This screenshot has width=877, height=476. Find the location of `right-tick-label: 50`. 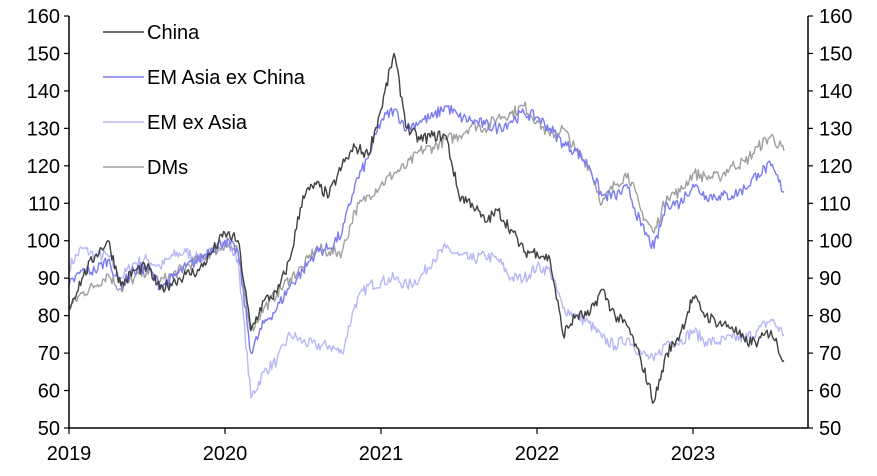

right-tick-label: 50 is located at coordinates (830, 429).